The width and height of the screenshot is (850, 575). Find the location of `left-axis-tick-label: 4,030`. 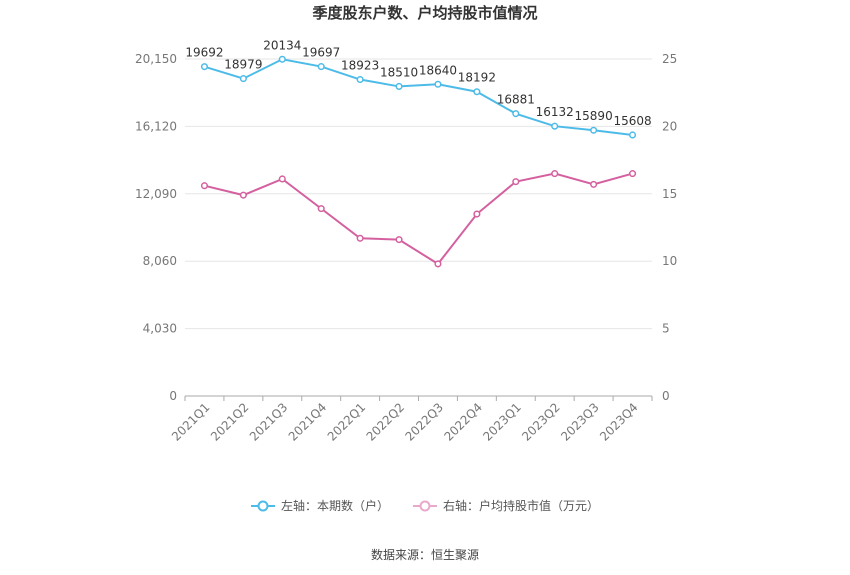

left-axis-tick-label: 4,030 is located at coordinates (160, 329).